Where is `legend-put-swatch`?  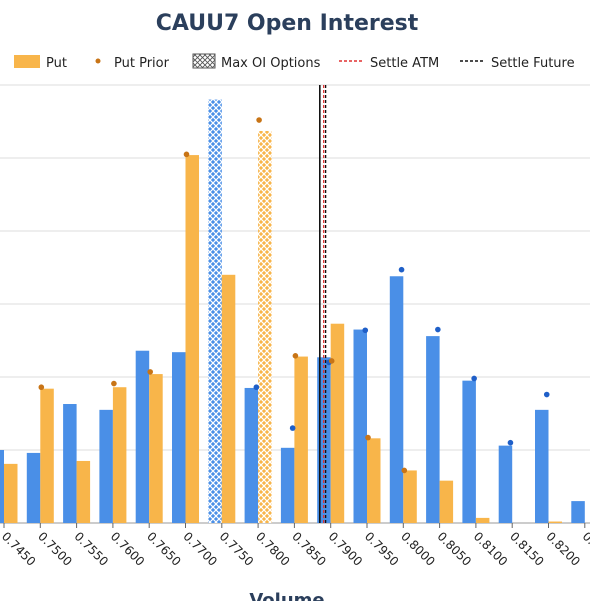 legend-put-swatch is located at coordinates (27, 61).